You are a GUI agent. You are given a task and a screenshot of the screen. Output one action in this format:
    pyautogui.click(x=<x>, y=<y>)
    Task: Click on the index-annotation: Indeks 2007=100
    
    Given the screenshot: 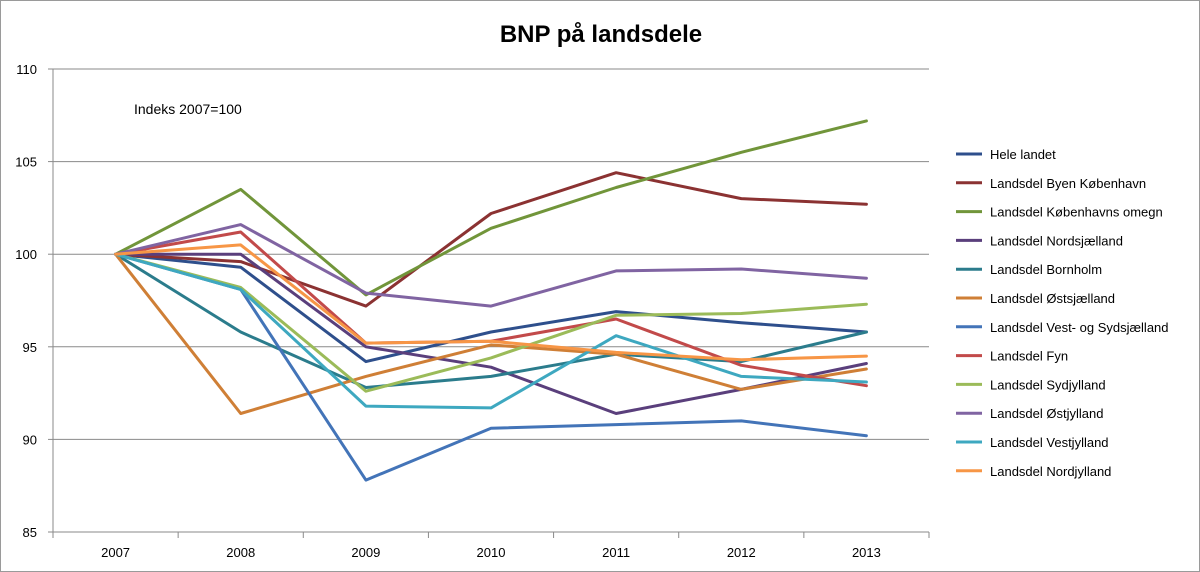 What is the action you would take?
    pyautogui.click(x=188, y=109)
    